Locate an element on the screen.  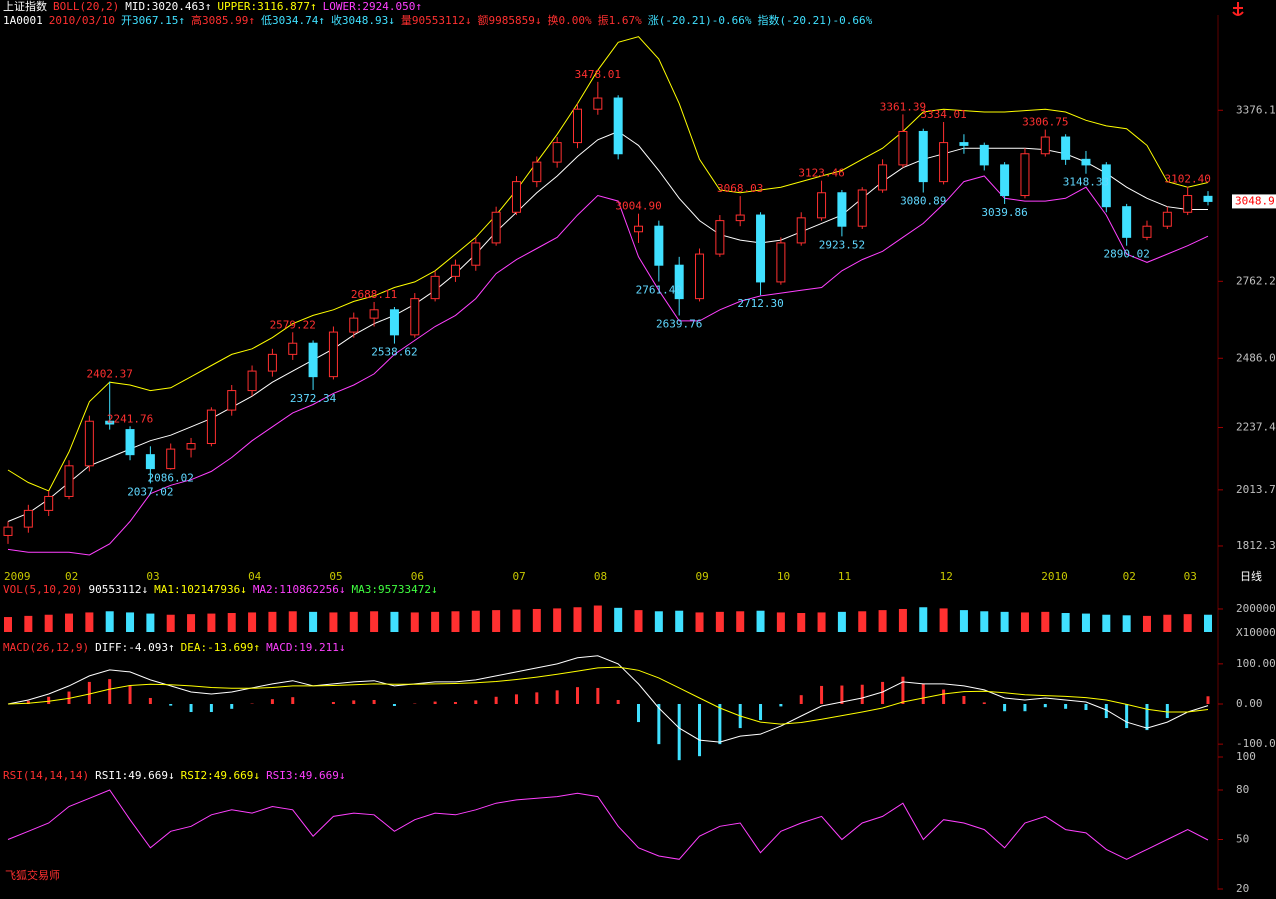
legend-item: 2010/03/10 is located at coordinates (82, 20).